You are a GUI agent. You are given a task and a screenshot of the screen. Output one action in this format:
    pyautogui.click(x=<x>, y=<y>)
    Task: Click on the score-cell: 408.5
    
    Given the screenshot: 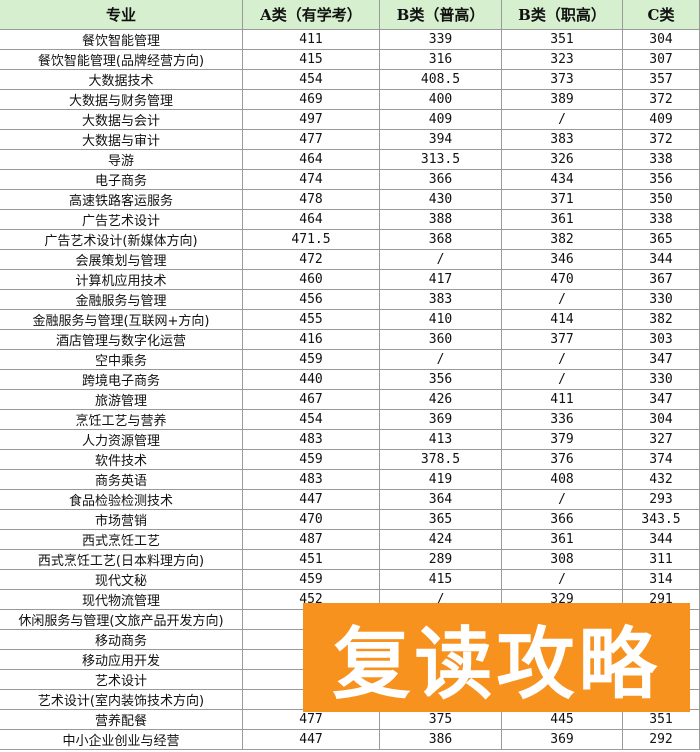 What is the action you would take?
    pyautogui.click(x=441, y=80)
    